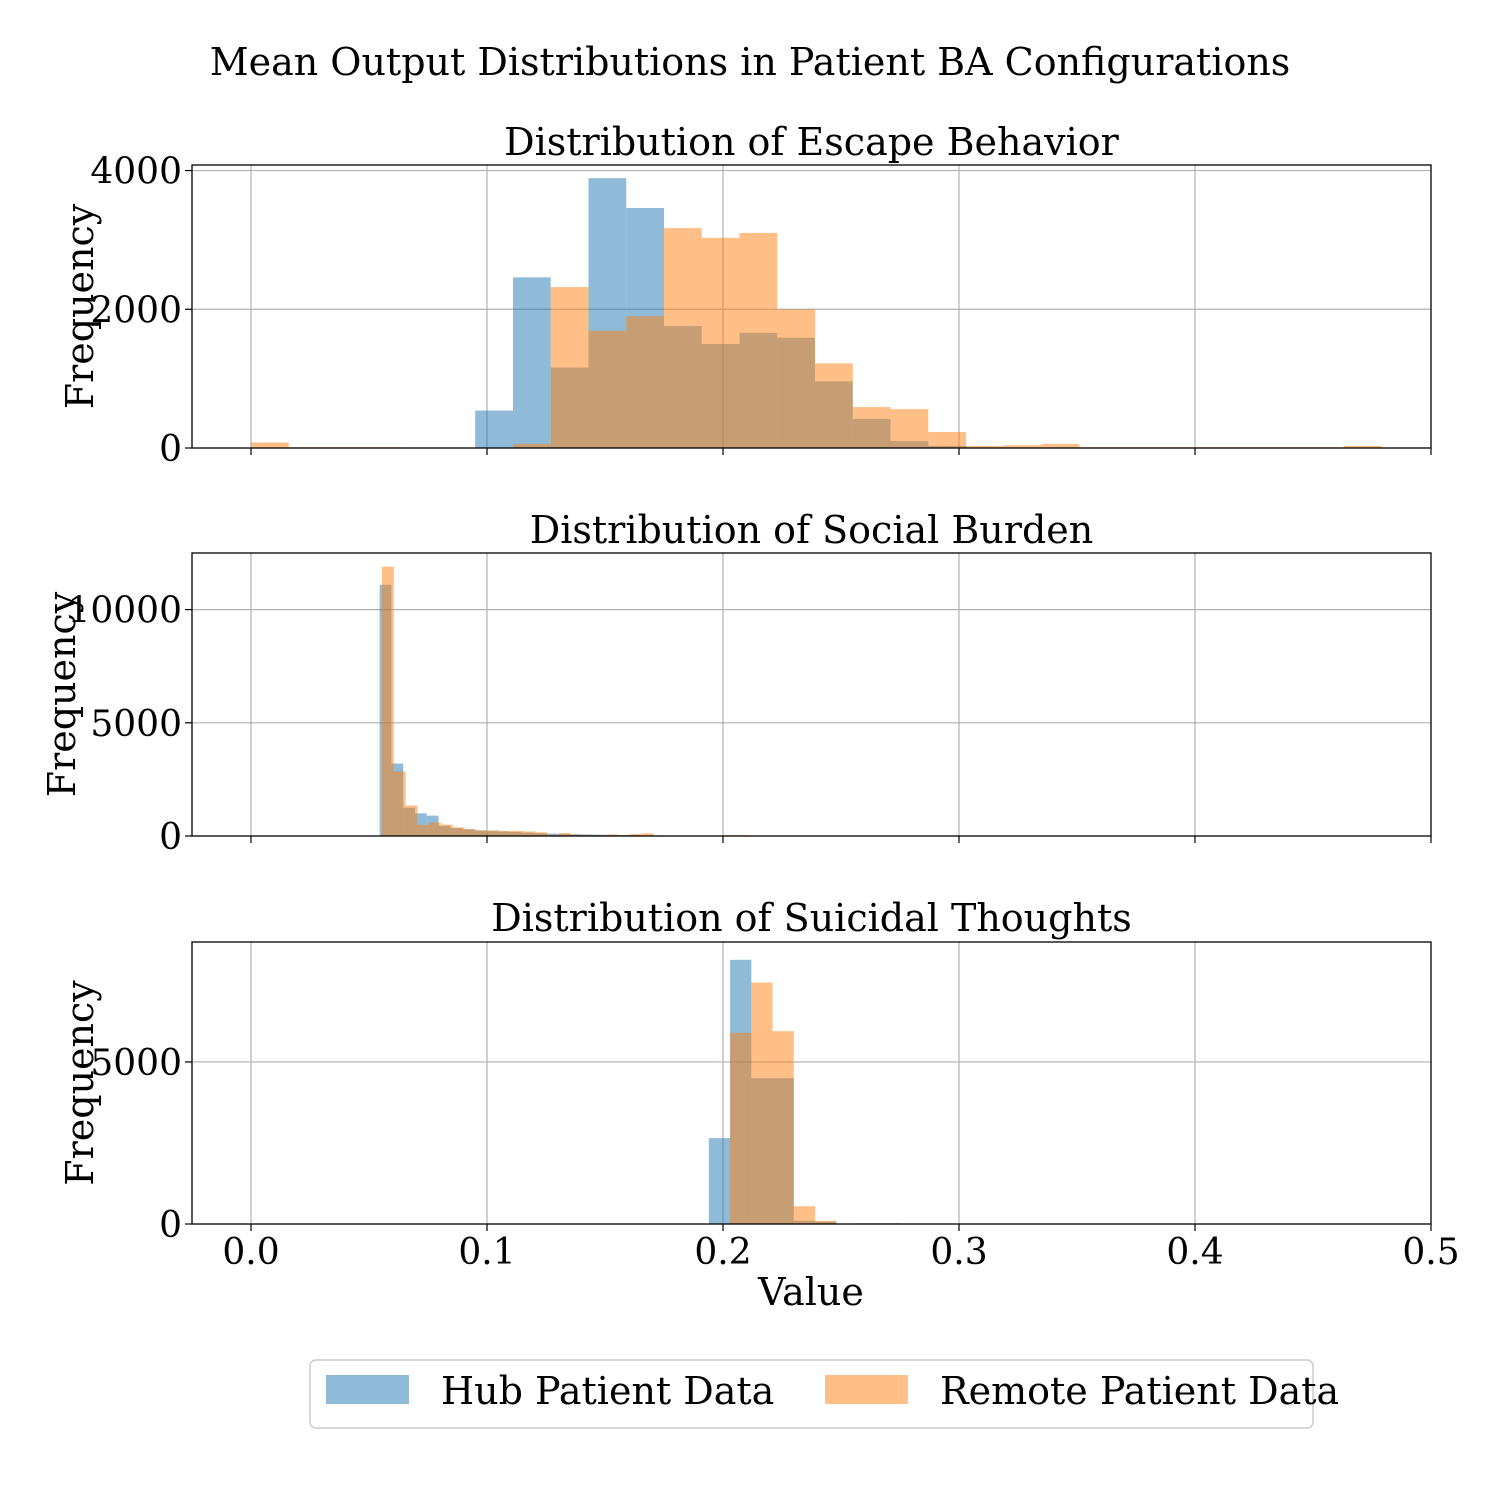 This screenshot has width=1500, height=1500. Describe the element at coordinates (1194, 1252) in the screenshot. I see `x-tick-label: 0.4` at that location.